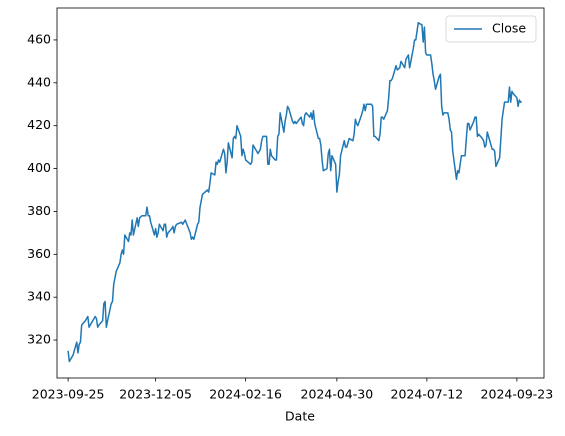 This screenshot has height=436, width=565. Describe the element at coordinates (39, 38) in the screenshot. I see `y-tick-label: 460` at that location.